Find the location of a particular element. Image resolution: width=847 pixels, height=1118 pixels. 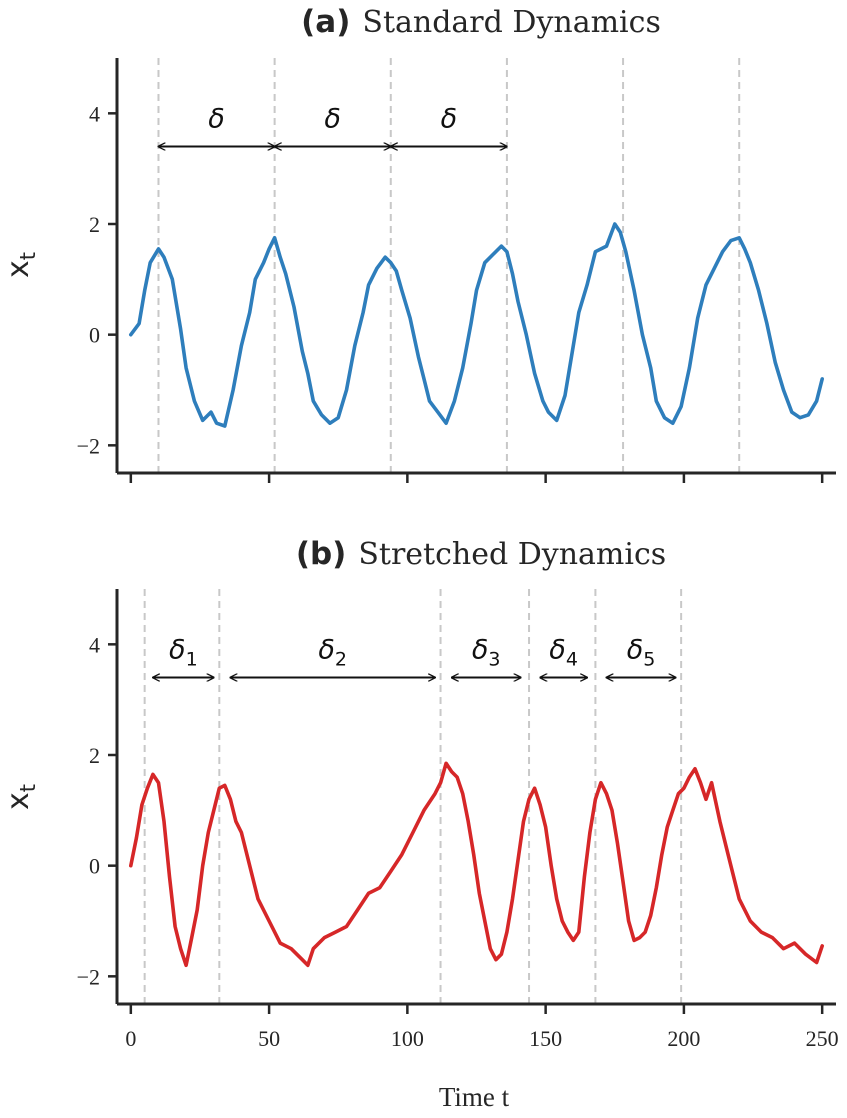

panel-a-y-tick-label-4: 4 is located at coordinates (94, 113).